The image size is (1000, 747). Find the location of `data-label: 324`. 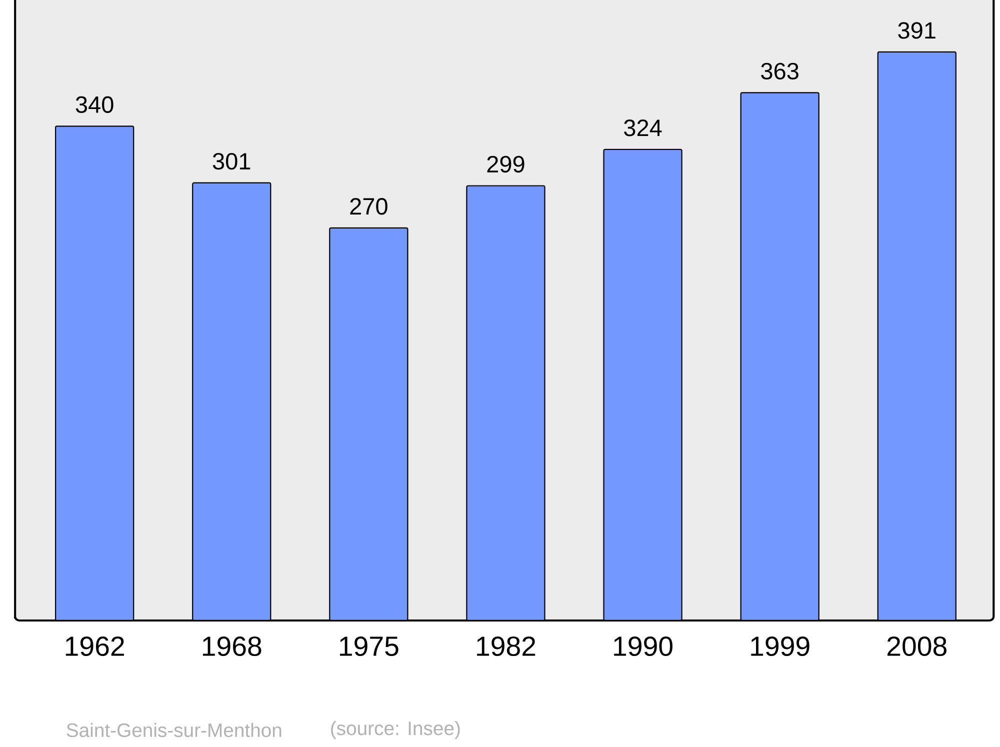

data-label: 324 is located at coordinates (643, 128).